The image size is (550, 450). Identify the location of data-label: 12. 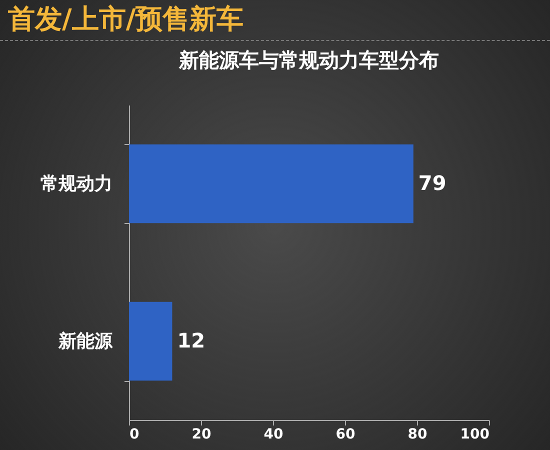
(191, 340).